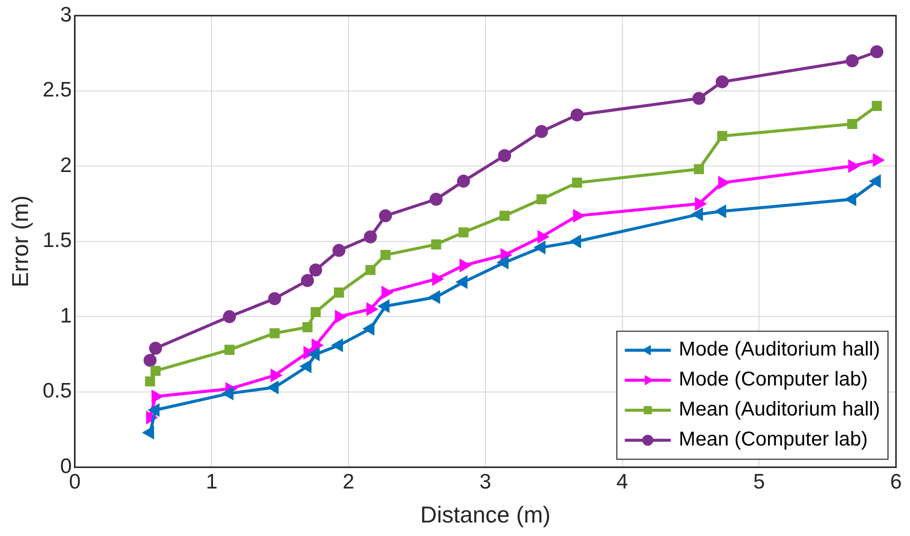 This screenshot has width=910, height=536. I want to click on legend-label: Mean (Computer lab), so click(773, 439).